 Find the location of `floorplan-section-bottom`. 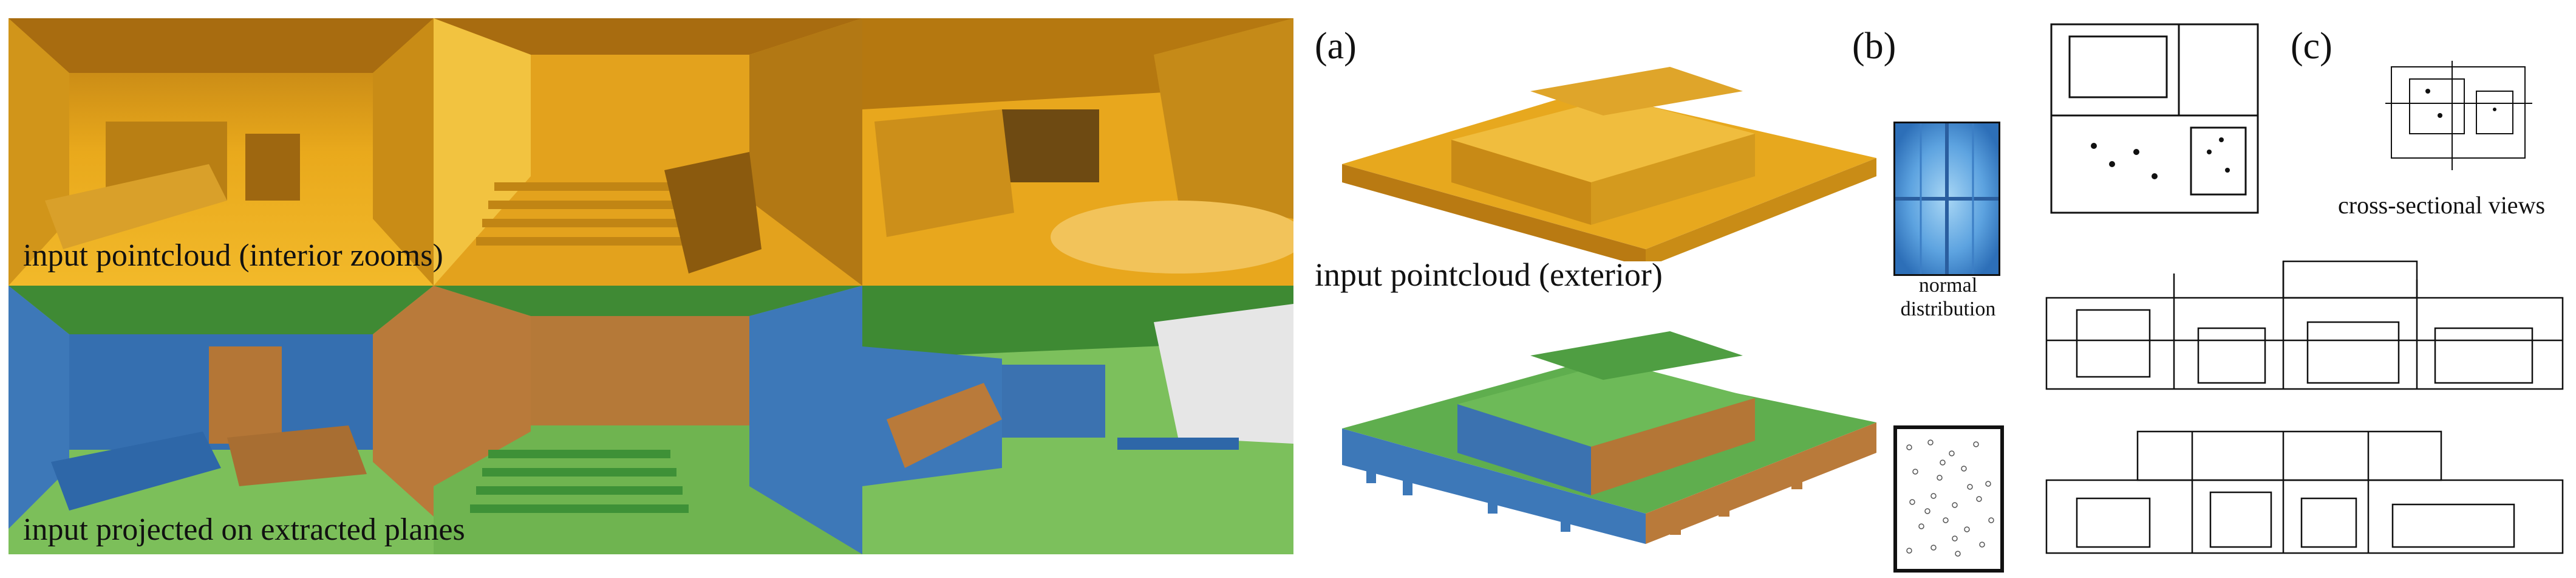

floorplan-section-bottom is located at coordinates (2305, 489).